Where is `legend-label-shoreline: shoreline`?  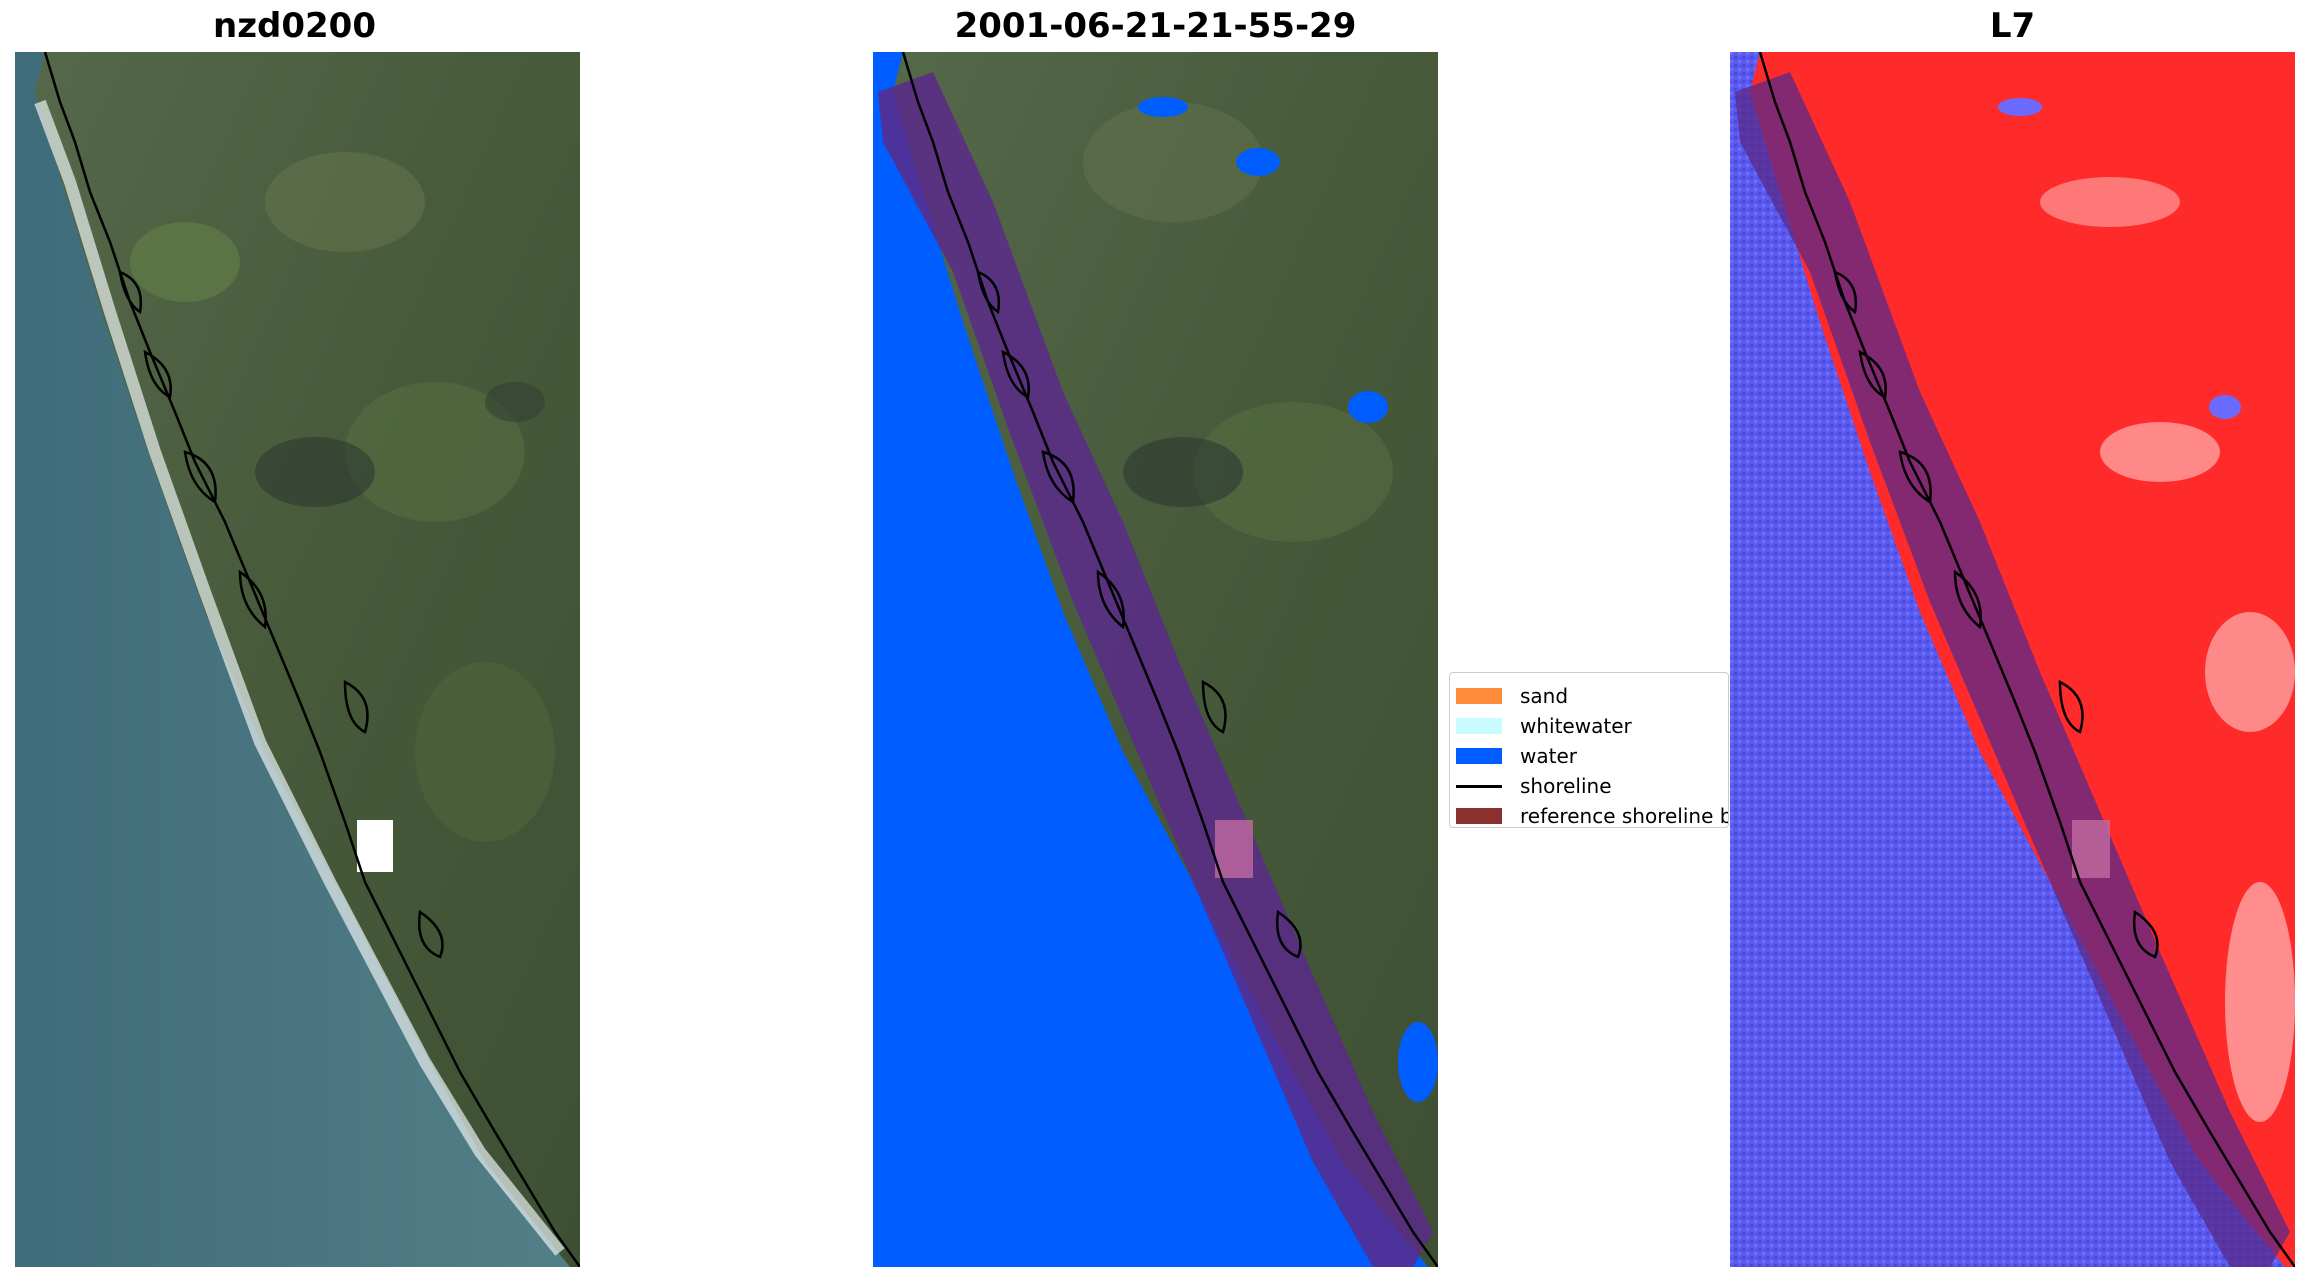
legend-label-shoreline: shoreline is located at coordinates (1566, 786).